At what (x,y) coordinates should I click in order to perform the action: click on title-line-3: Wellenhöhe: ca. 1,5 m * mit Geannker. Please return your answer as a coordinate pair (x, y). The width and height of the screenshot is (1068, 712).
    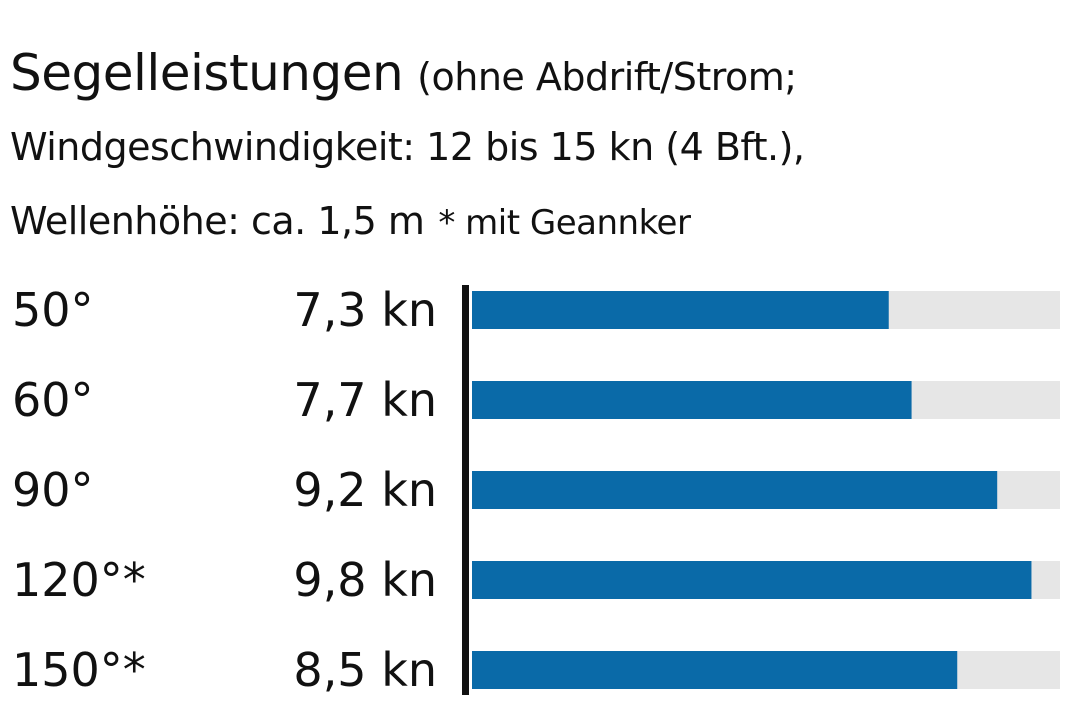
    Looking at the image, I should click on (535, 221).